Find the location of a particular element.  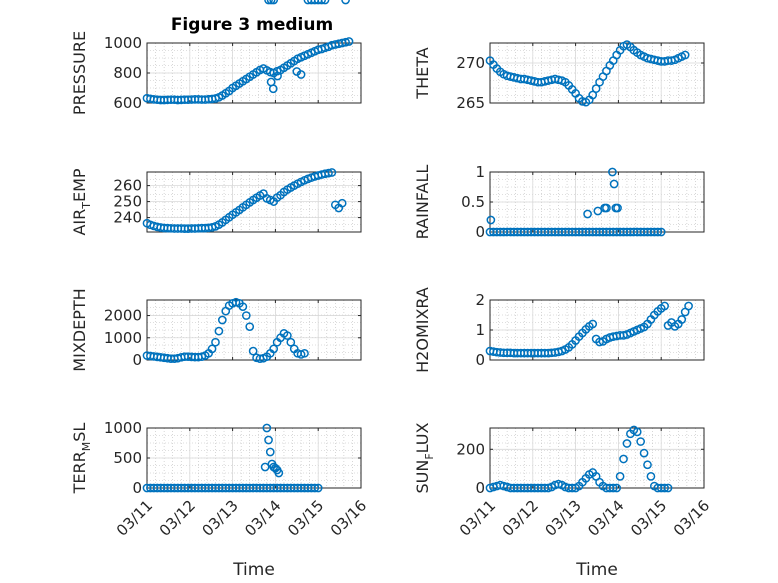

y-tick-label: 2000 is located at coordinates (123, 316).